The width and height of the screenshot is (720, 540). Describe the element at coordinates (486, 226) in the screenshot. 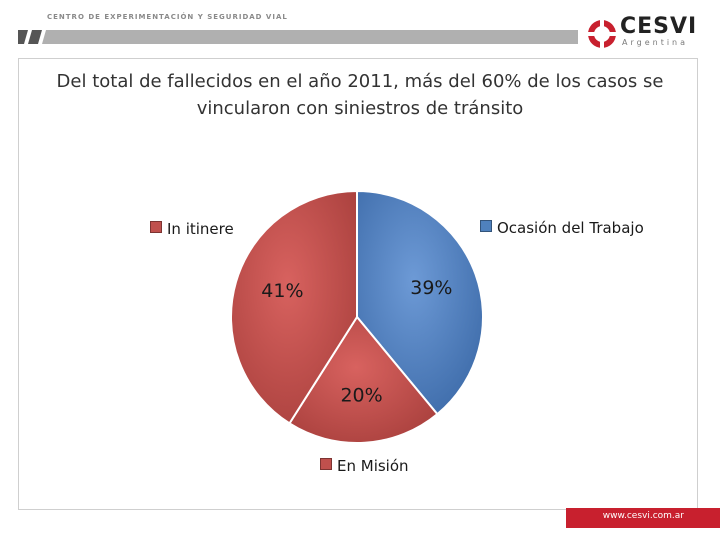

I see `legend-swatch-ocasion-del-trabajo` at that location.